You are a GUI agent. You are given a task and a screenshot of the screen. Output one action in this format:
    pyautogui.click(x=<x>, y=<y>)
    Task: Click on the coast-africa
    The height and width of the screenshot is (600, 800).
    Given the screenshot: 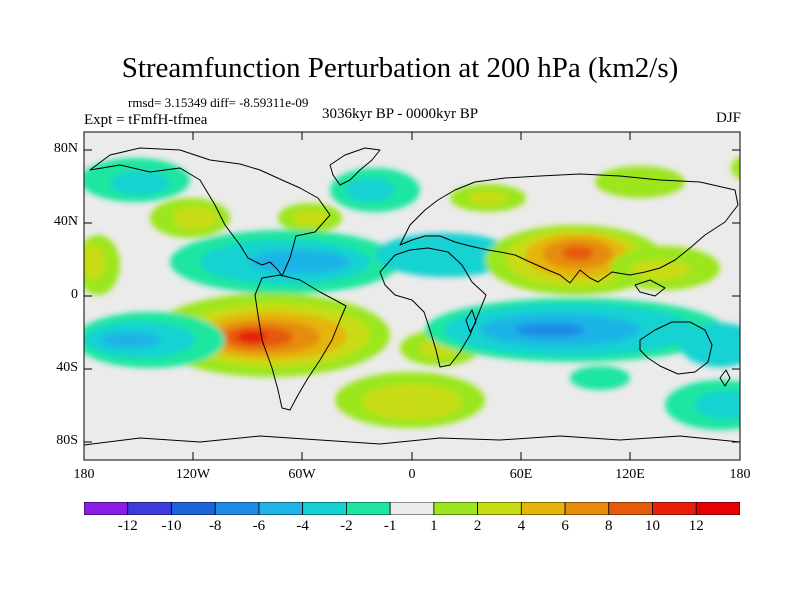 What is the action you would take?
    pyautogui.click(x=433, y=307)
    